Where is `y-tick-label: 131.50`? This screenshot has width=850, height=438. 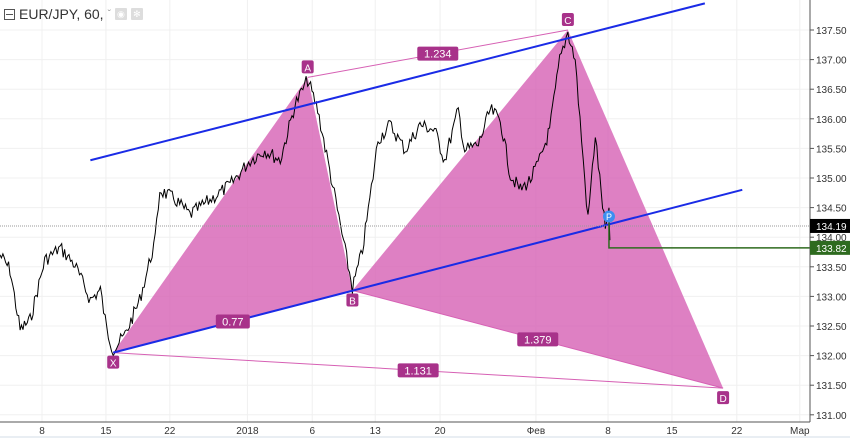 y-tick-label: 131.50 is located at coordinates (831, 386).